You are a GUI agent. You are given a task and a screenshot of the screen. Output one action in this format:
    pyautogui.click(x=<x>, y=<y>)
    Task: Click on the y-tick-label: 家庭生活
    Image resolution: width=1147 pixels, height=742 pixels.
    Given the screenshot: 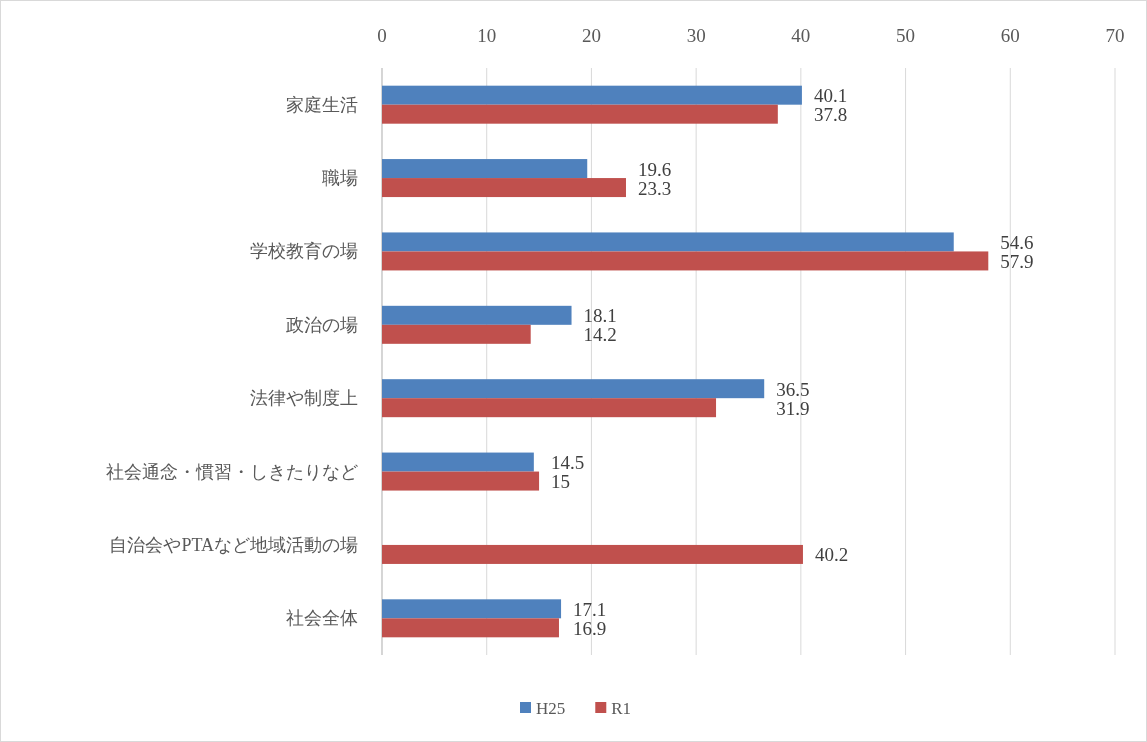 What is the action you would take?
    pyautogui.click(x=322, y=104)
    